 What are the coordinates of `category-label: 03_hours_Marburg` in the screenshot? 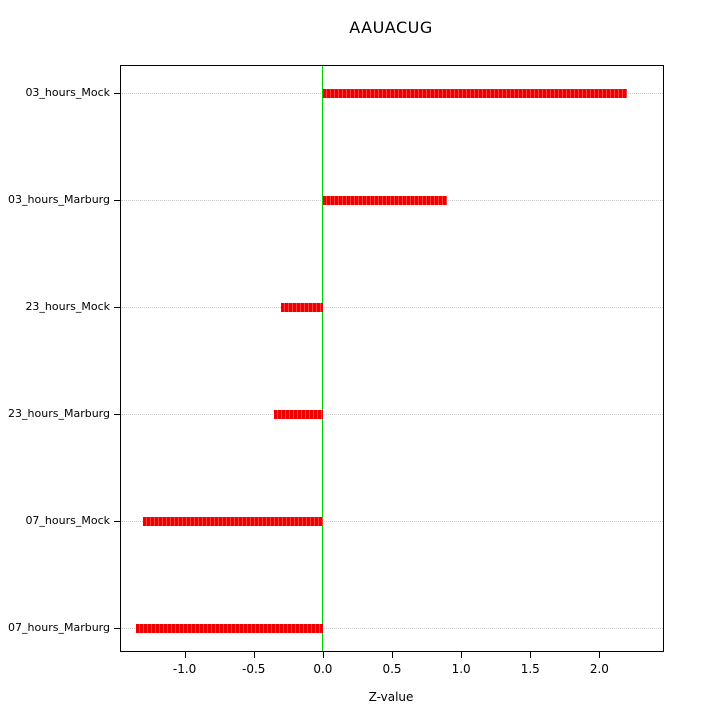 It's located at (59, 199).